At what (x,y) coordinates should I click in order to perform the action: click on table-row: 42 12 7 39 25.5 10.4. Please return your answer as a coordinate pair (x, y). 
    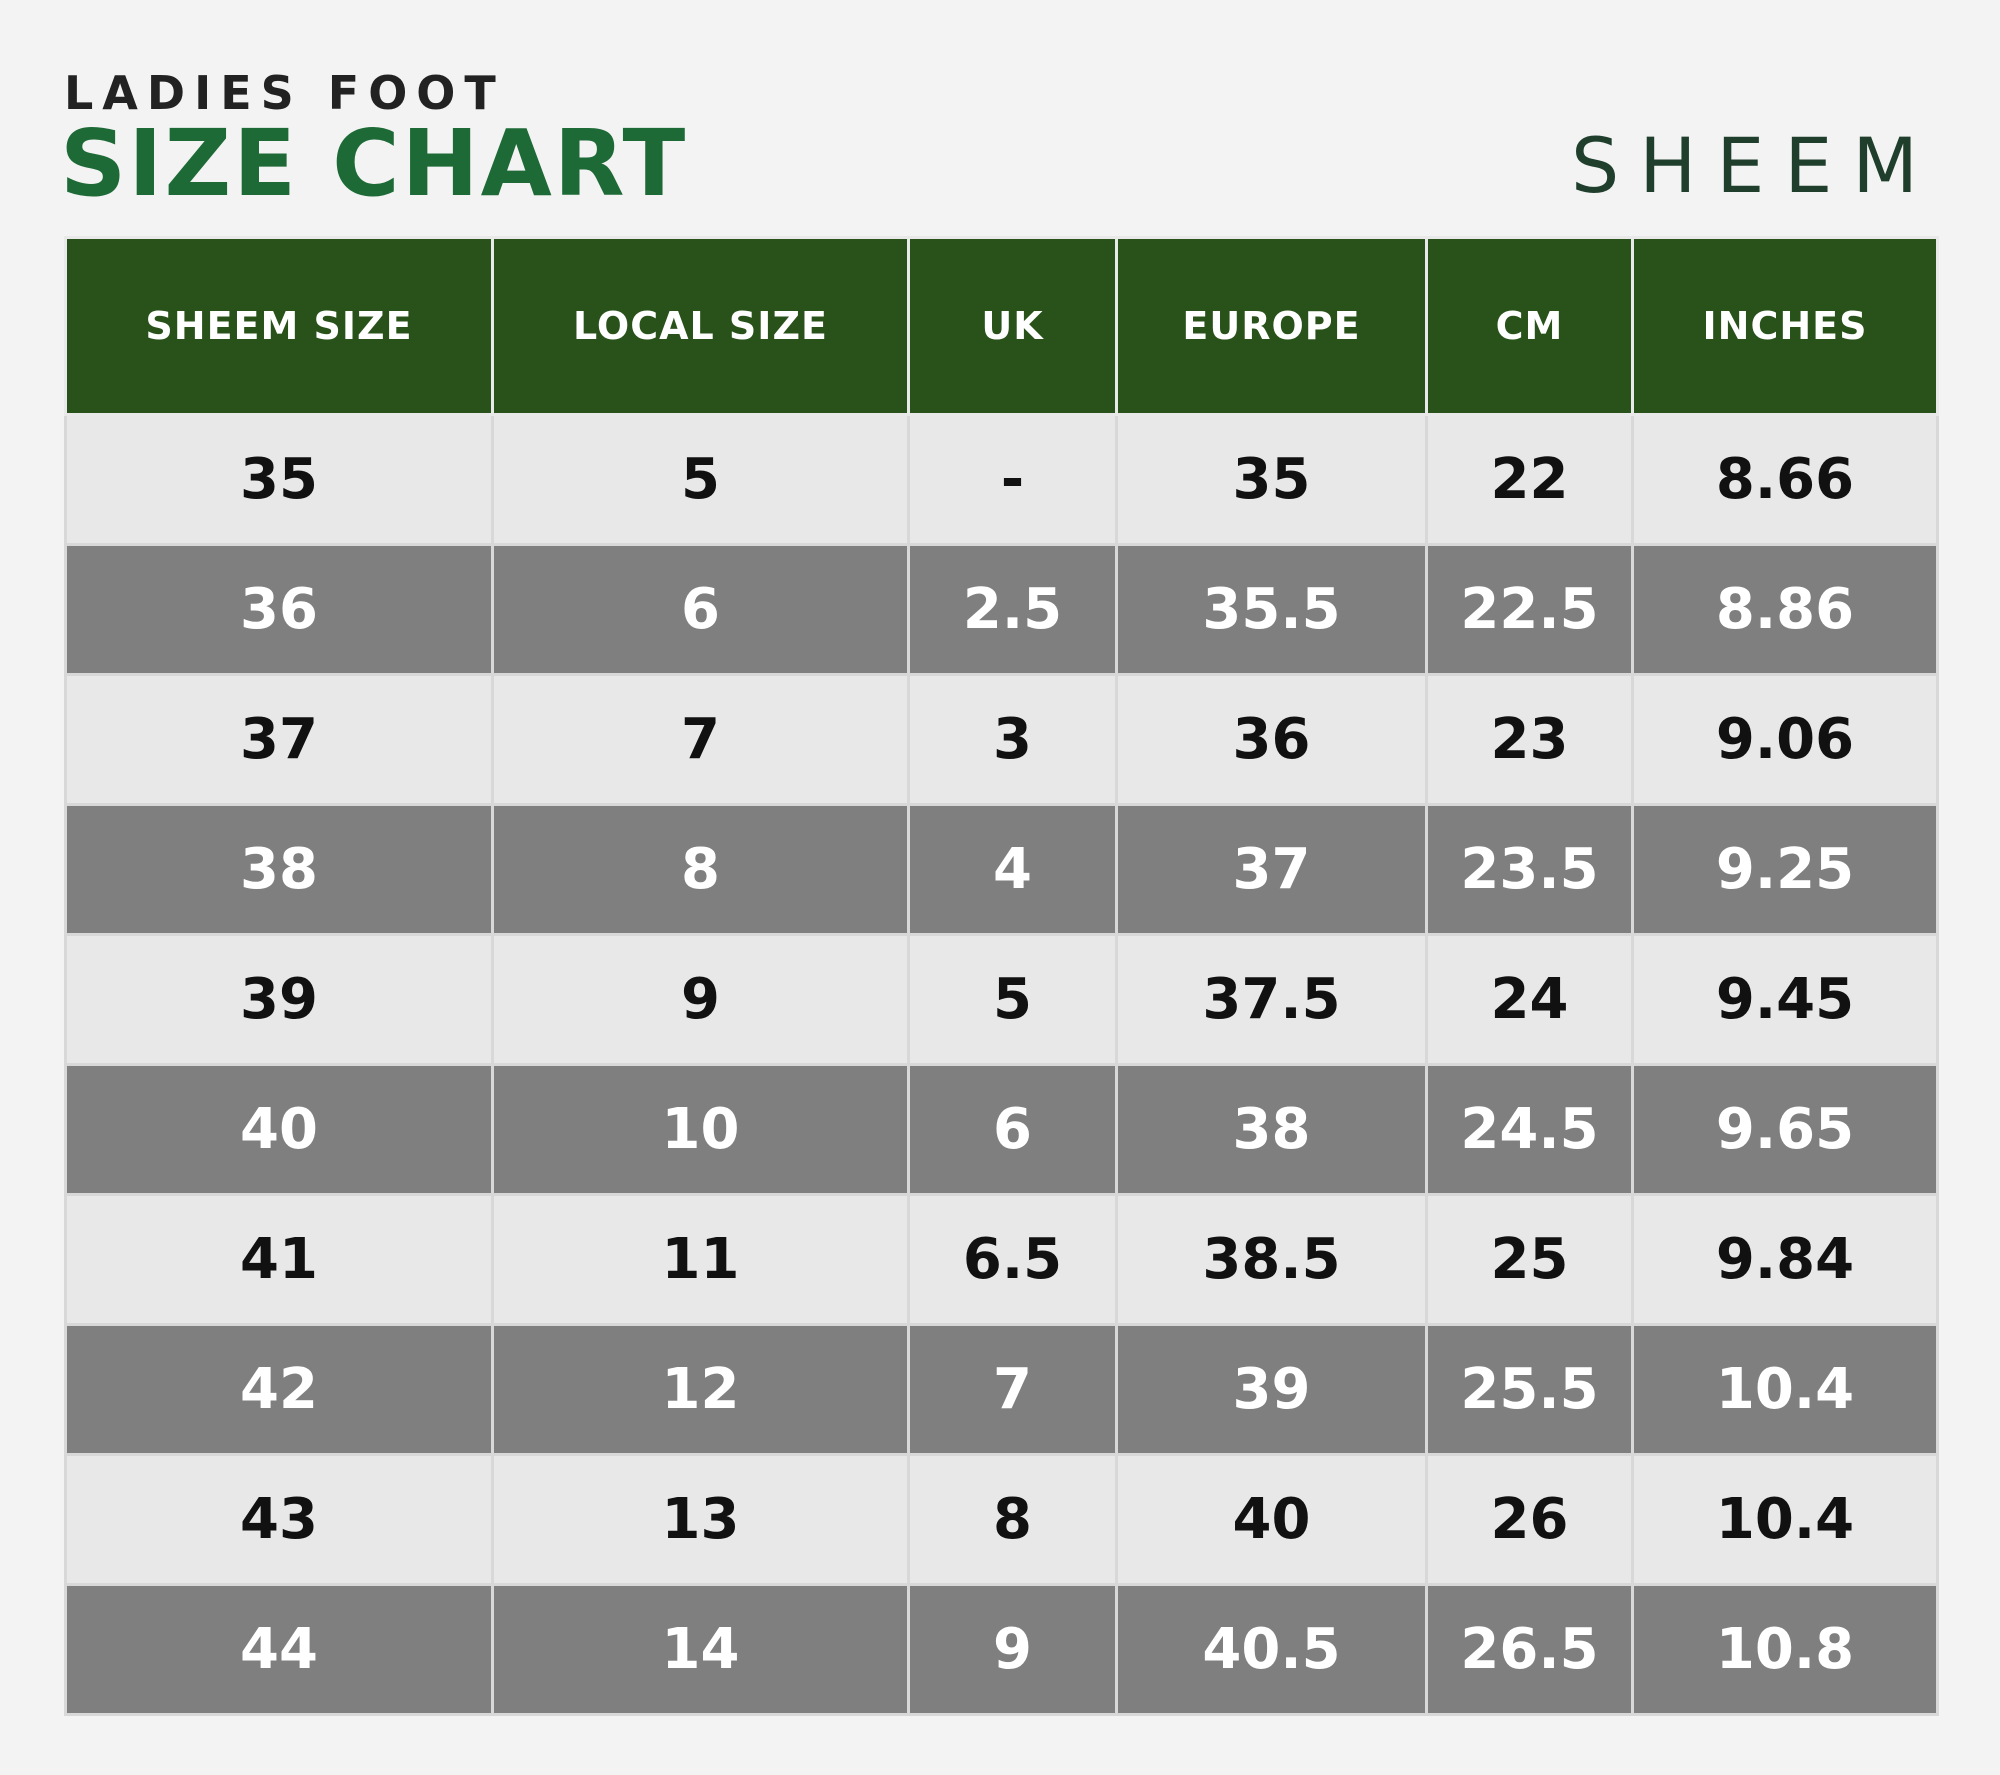
    Looking at the image, I should click on (1001, 1389).